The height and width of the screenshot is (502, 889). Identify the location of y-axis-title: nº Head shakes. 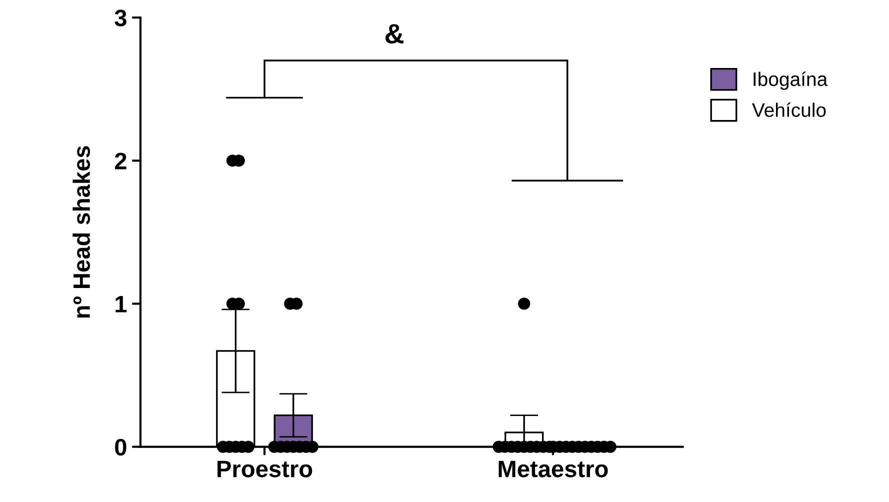
(81, 232).